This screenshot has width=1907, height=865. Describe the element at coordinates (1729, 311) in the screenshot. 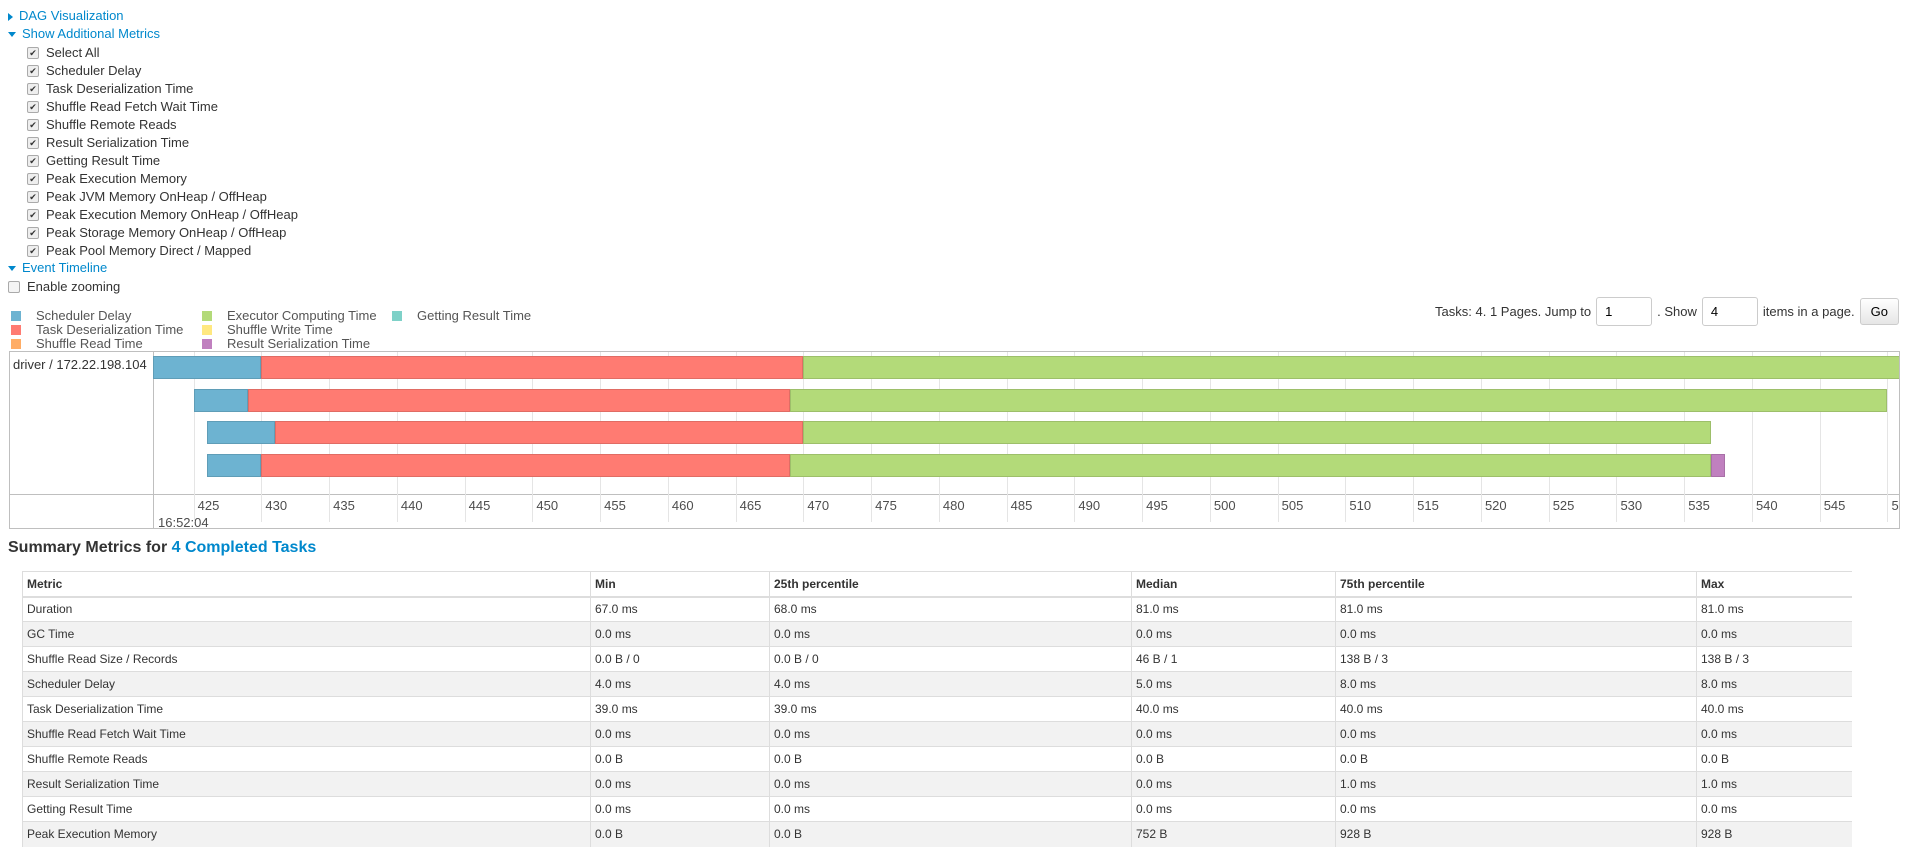

I see `page-size-input` at that location.